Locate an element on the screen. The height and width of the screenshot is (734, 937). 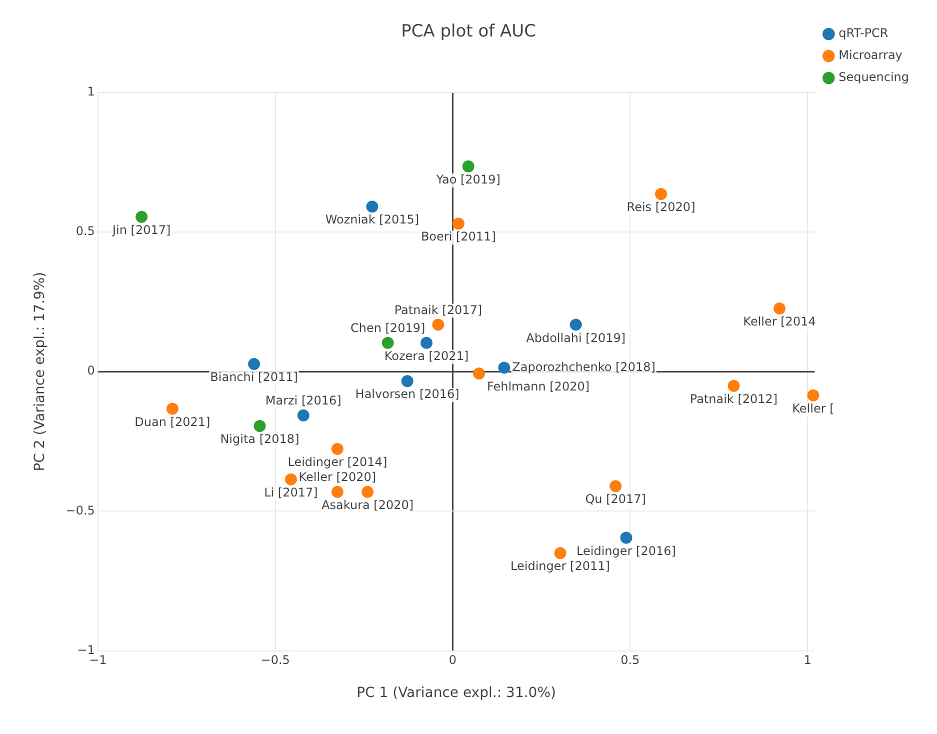
annotation: Wozniak [2015] is located at coordinates (372, 219).